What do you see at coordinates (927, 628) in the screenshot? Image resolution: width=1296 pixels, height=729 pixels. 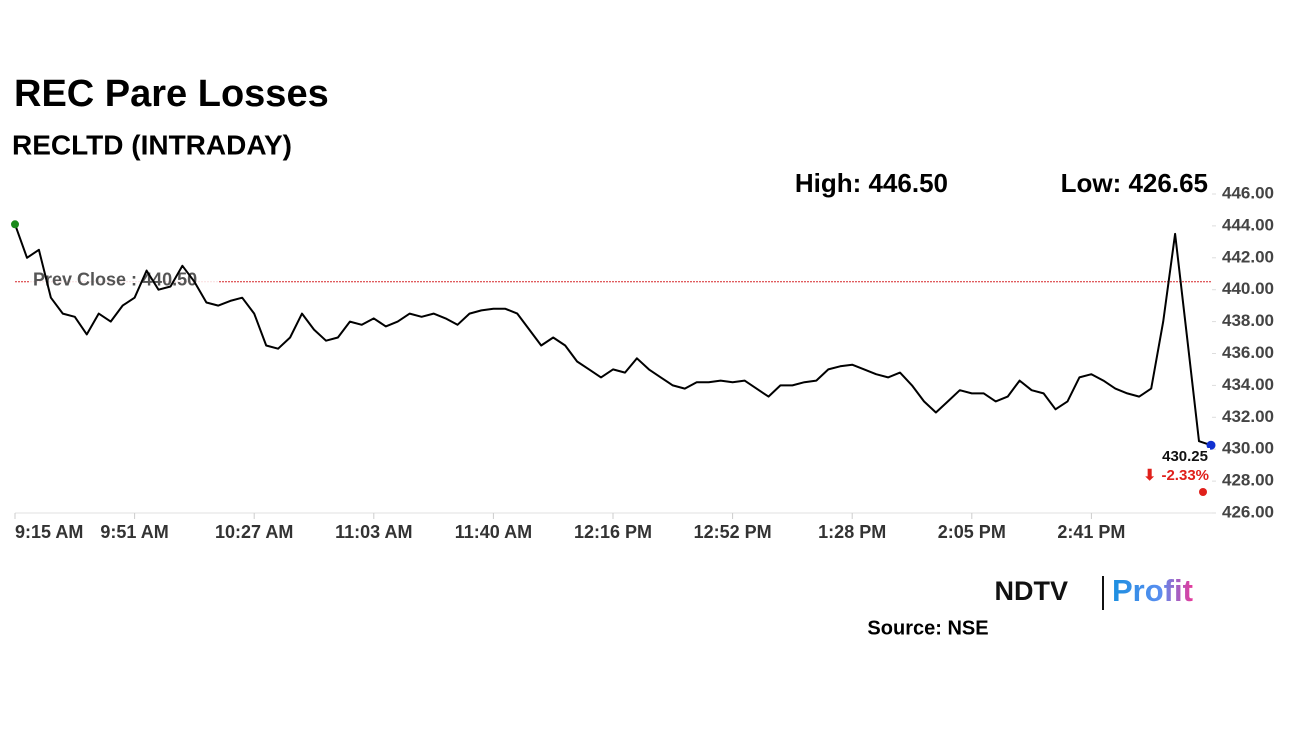 I see `source: Source: NSE` at bounding box center [927, 628].